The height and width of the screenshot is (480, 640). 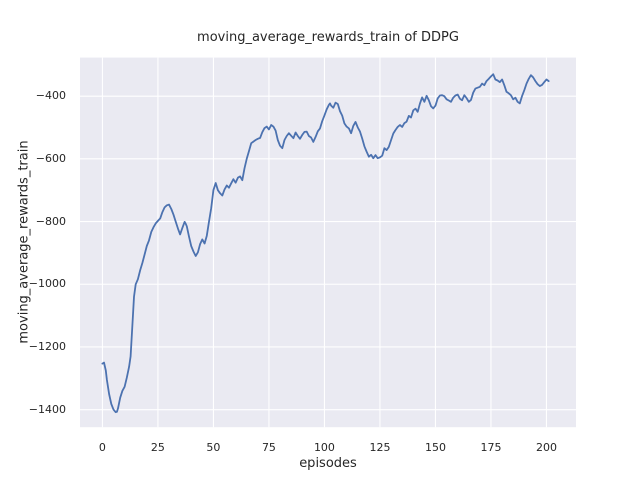 I want to click on y-tick-label: −1400, so click(x=47, y=409).